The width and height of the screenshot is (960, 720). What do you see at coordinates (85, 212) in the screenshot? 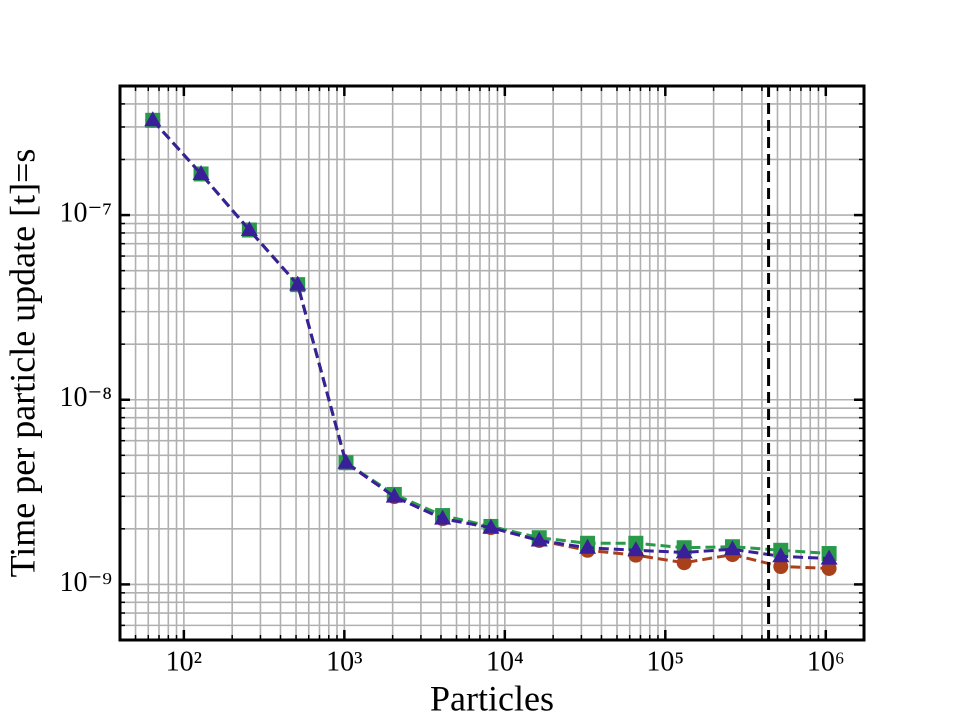
I see `y-tick-label: 10⁻⁷` at bounding box center [85, 212].